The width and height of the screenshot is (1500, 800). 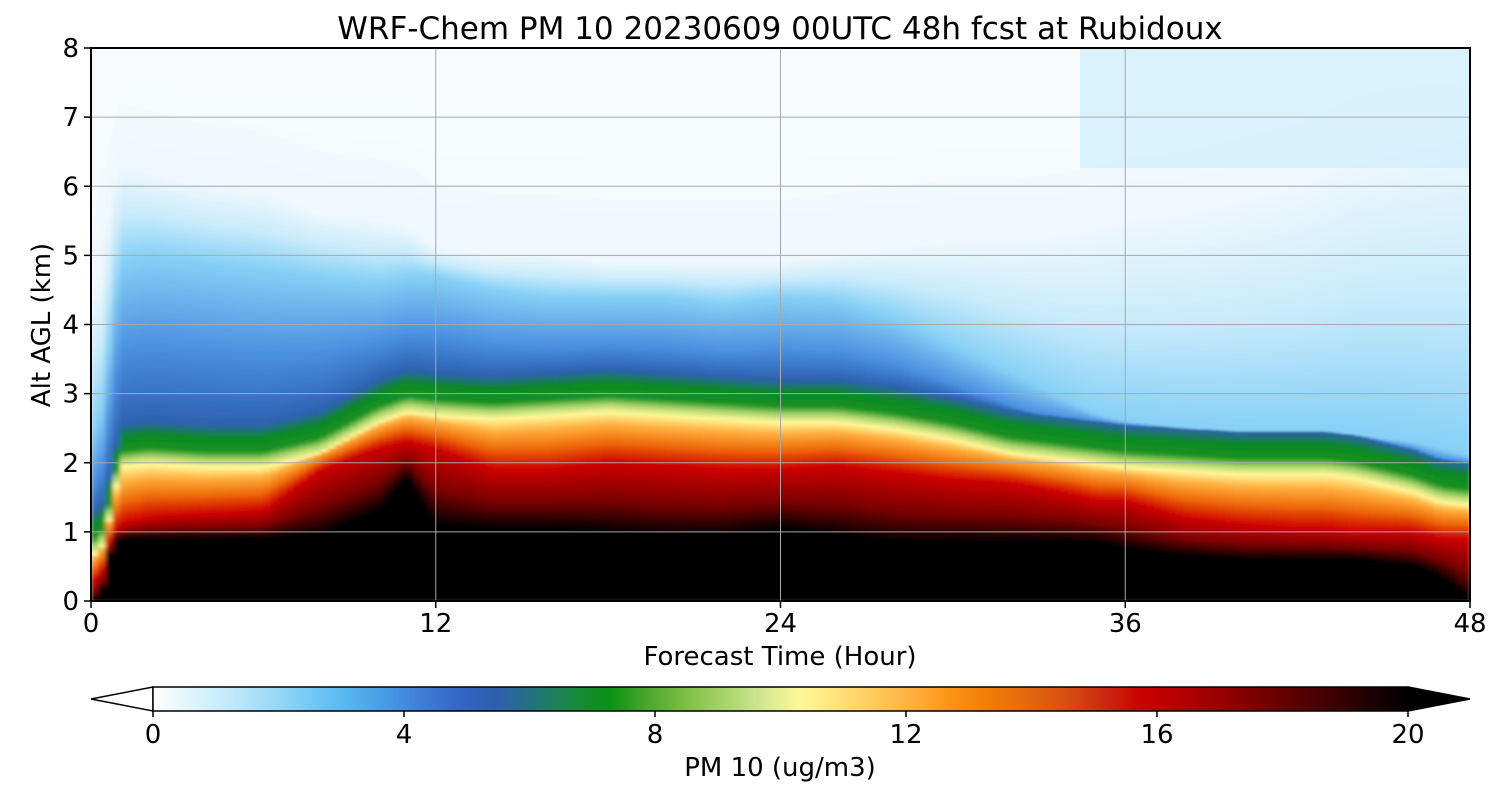 I want to click on colorbar-tick-label: 12, so click(x=905, y=735).